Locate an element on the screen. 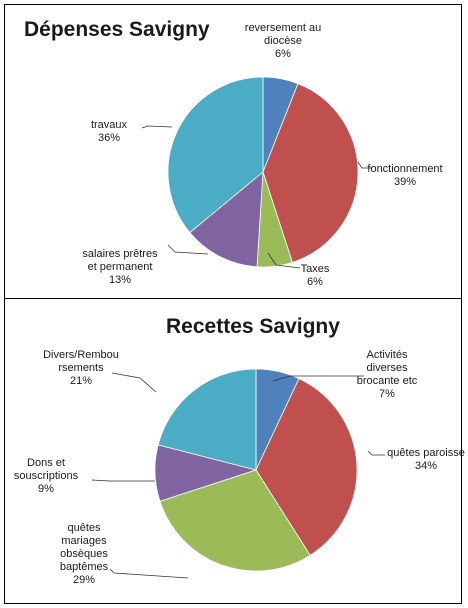 The height and width of the screenshot is (608, 468). slice-label-1-2: baptêmes is located at coordinates (84, 567).